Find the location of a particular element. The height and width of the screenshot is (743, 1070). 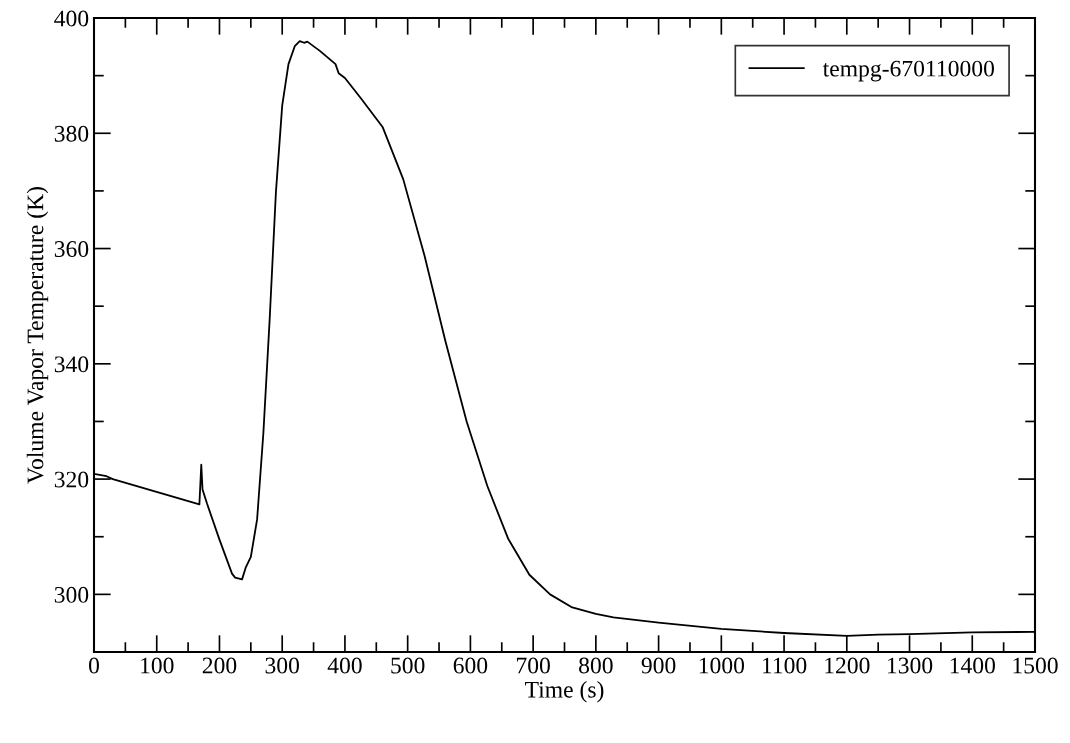

x-tick-label: 0 is located at coordinates (94, 665).